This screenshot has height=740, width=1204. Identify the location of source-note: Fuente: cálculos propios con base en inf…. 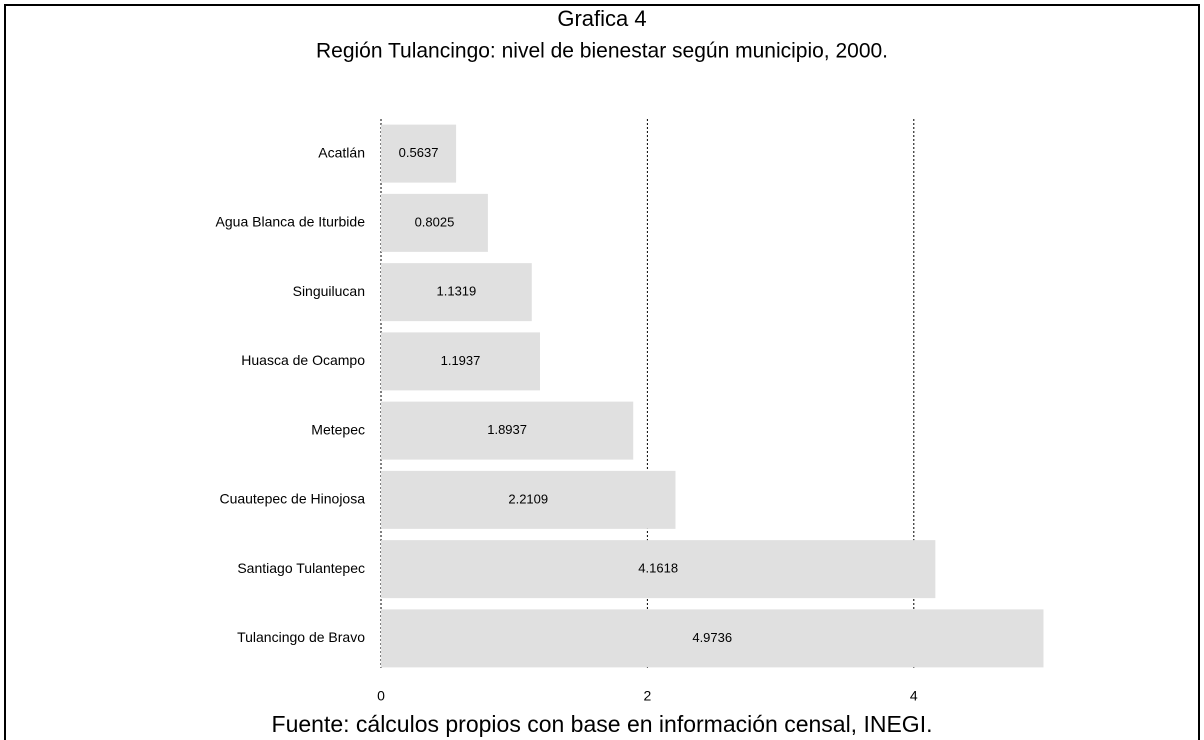
(602, 724).